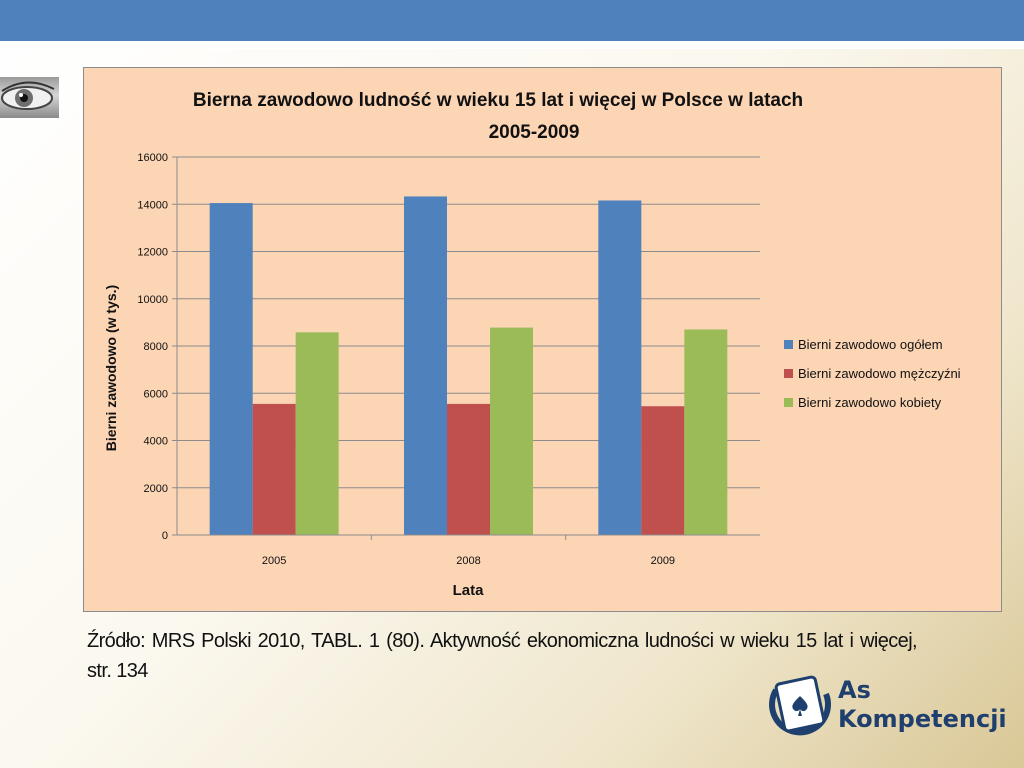 This screenshot has width=1024, height=768. I want to click on x-axis-label: Lata, so click(469, 590).